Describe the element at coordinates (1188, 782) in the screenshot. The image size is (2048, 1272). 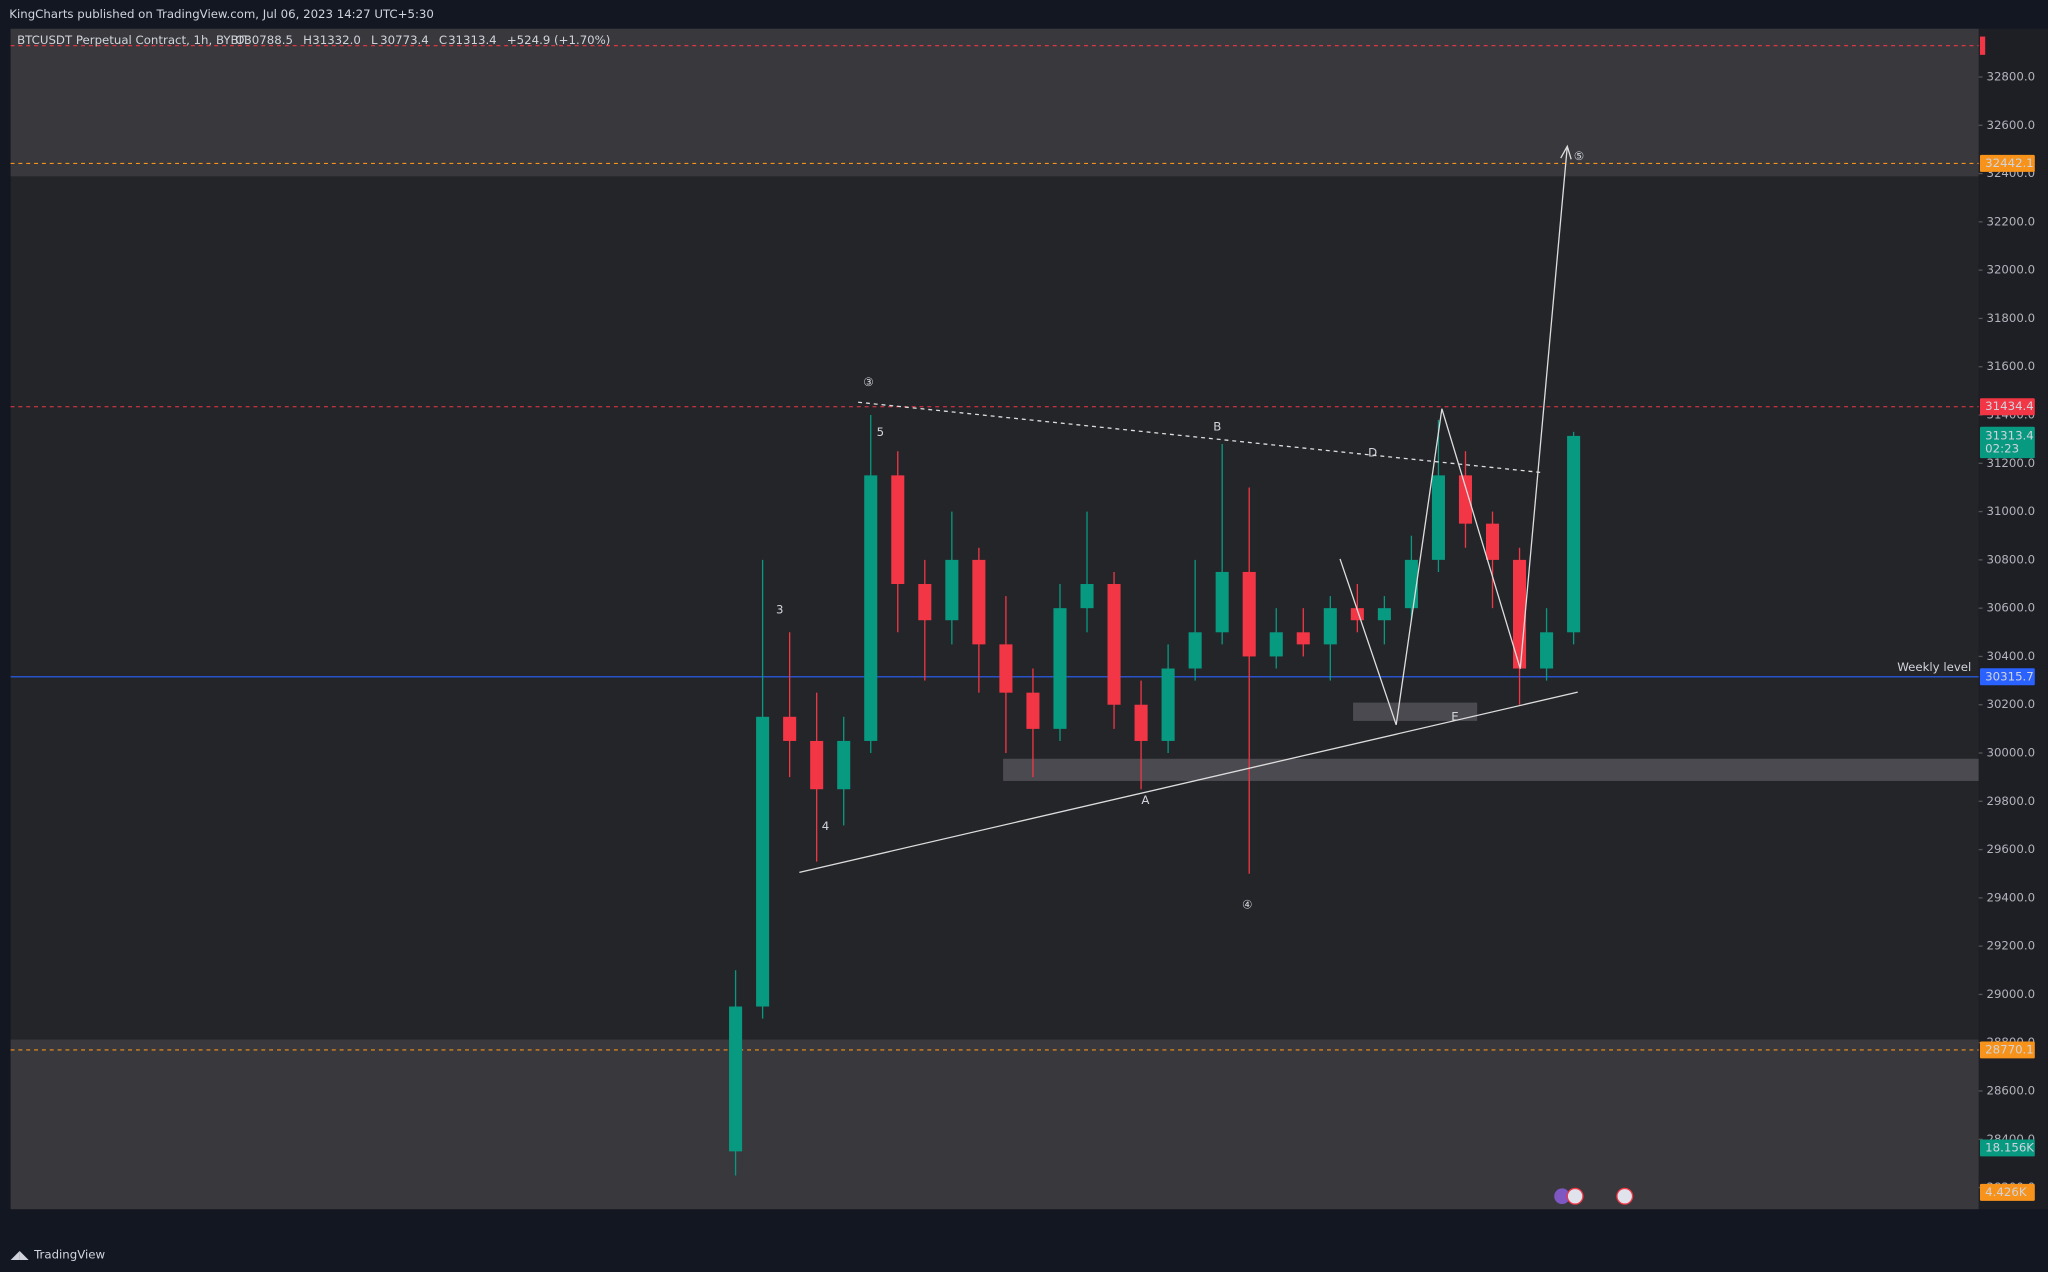
I see `trendline` at that location.